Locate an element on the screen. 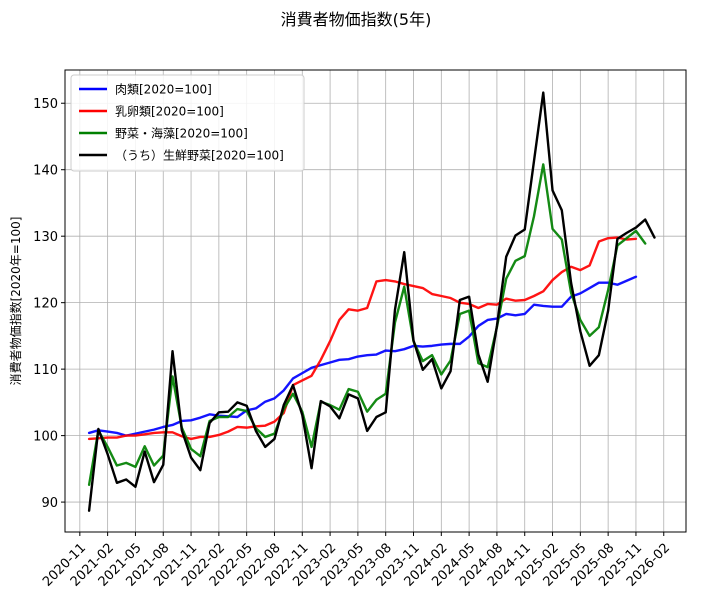 This screenshot has height=602, width=711. y-tick-label: 150 is located at coordinates (45, 104).